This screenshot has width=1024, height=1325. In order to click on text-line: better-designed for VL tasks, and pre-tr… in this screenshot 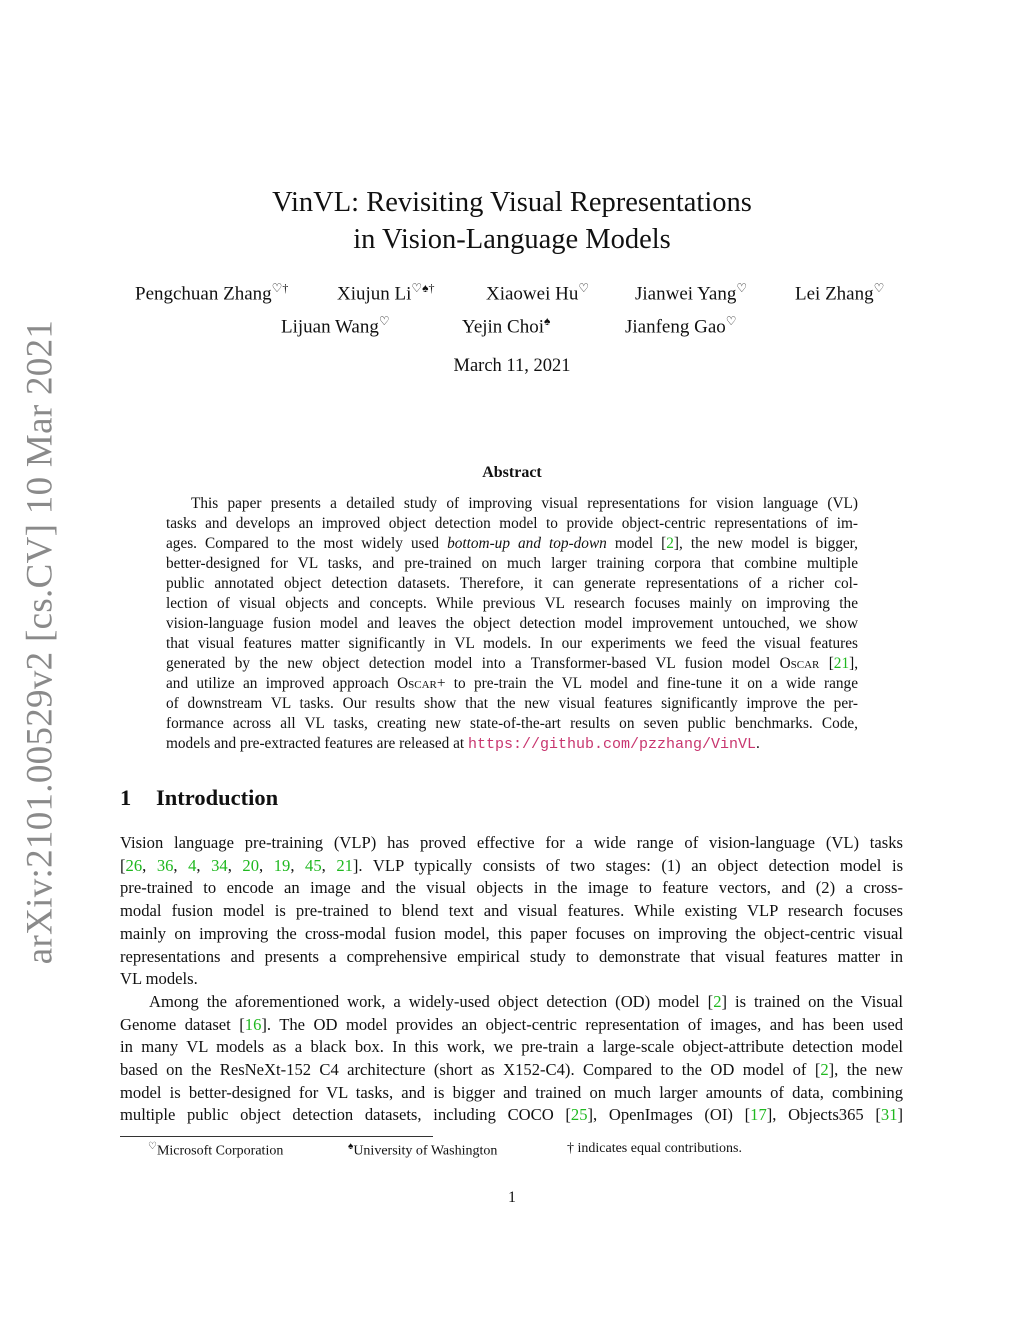, I will do `click(512, 564)`.